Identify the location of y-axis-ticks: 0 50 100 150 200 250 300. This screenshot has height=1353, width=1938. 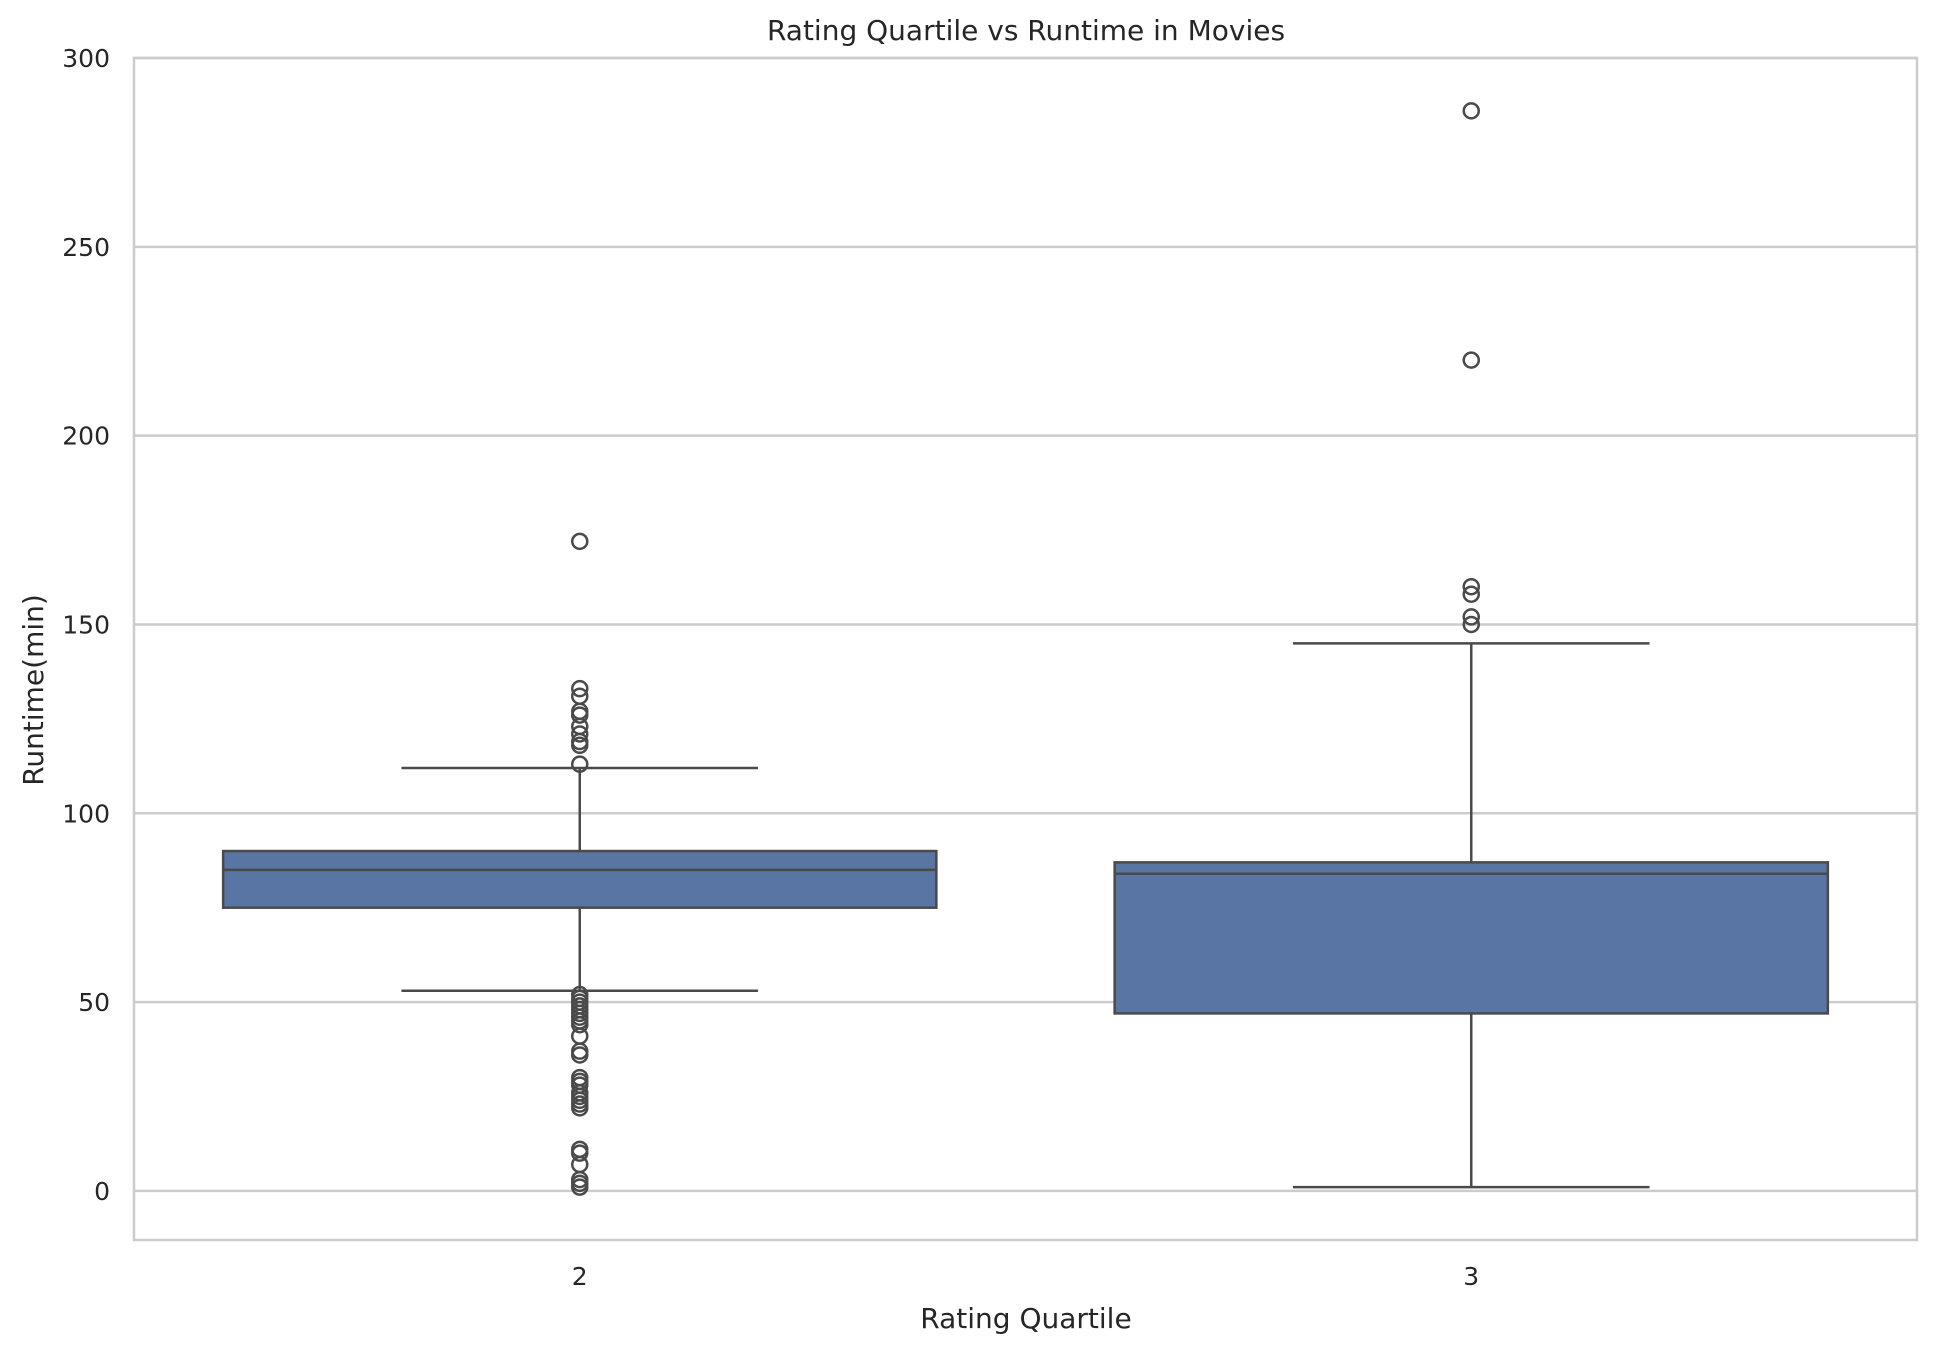
(86, 625).